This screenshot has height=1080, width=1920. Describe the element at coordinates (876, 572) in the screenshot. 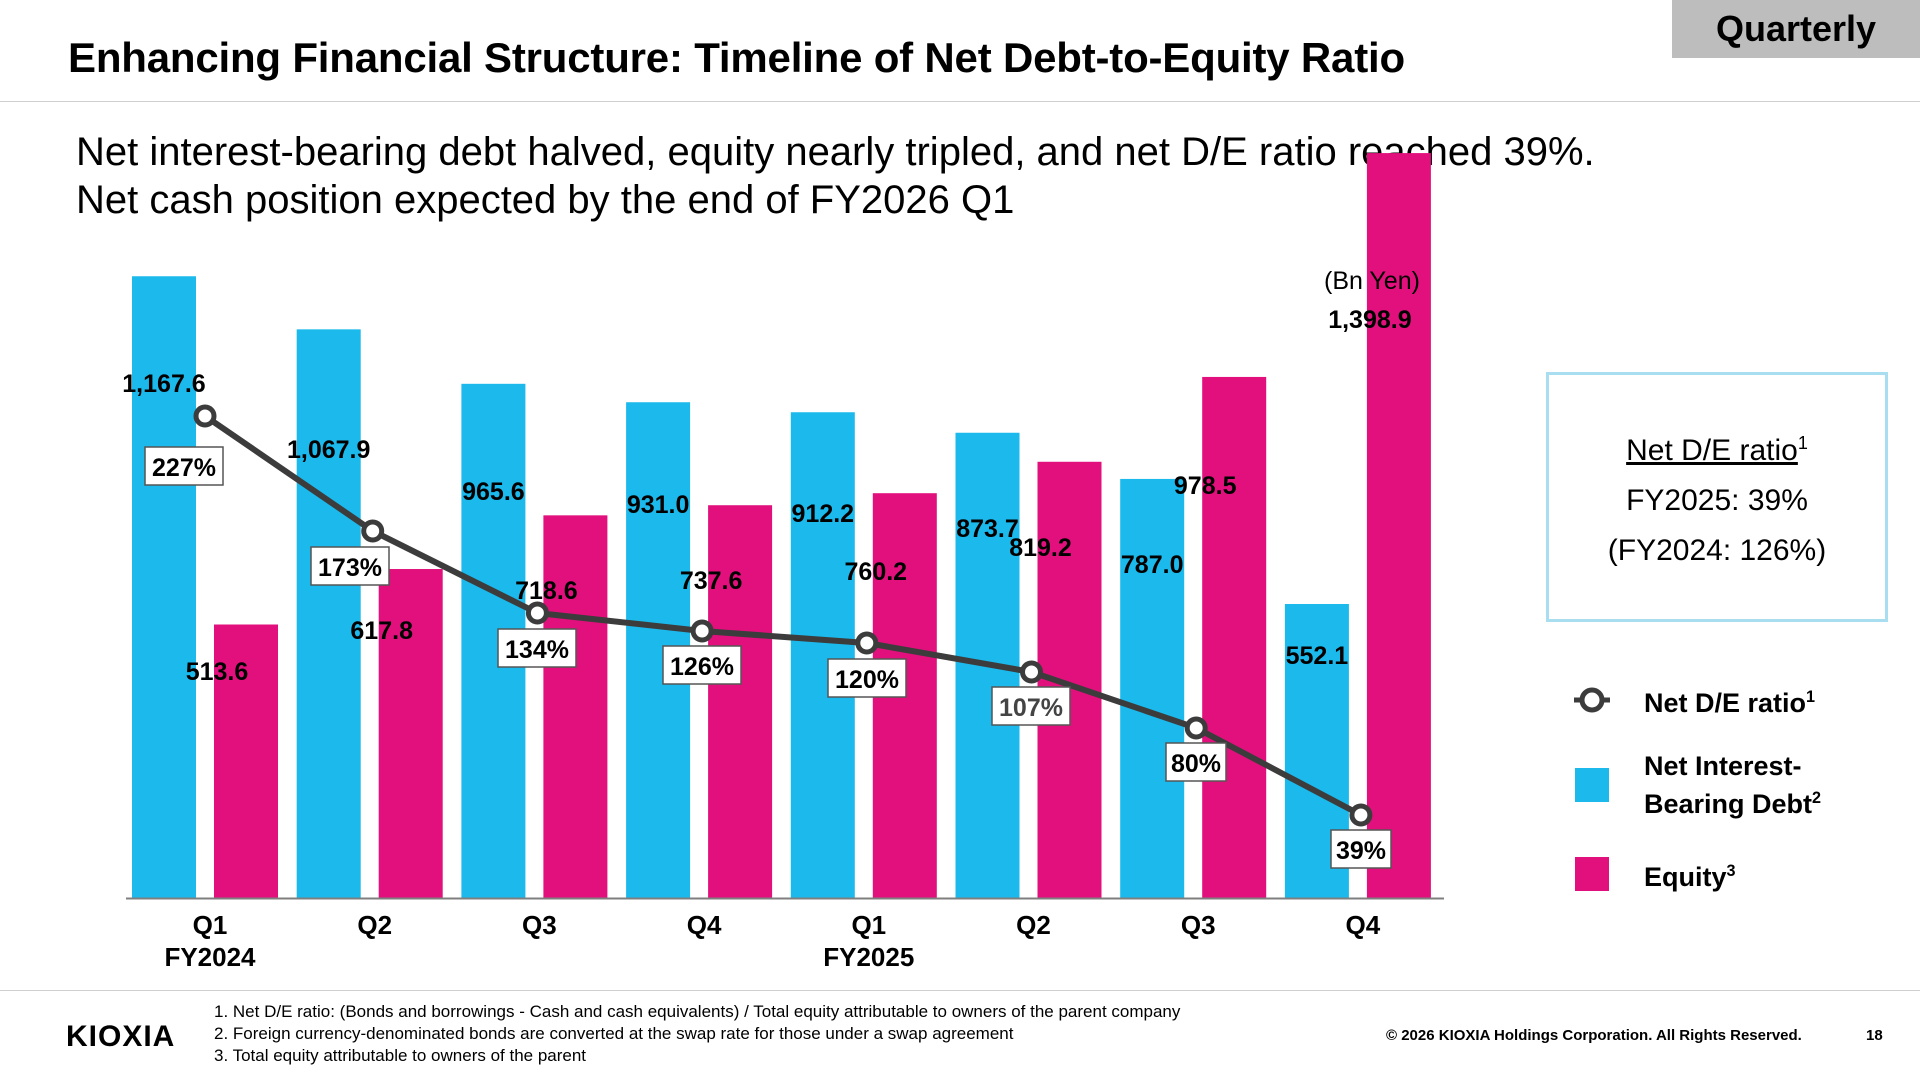

I see `equity-value-label: 760.2` at that location.